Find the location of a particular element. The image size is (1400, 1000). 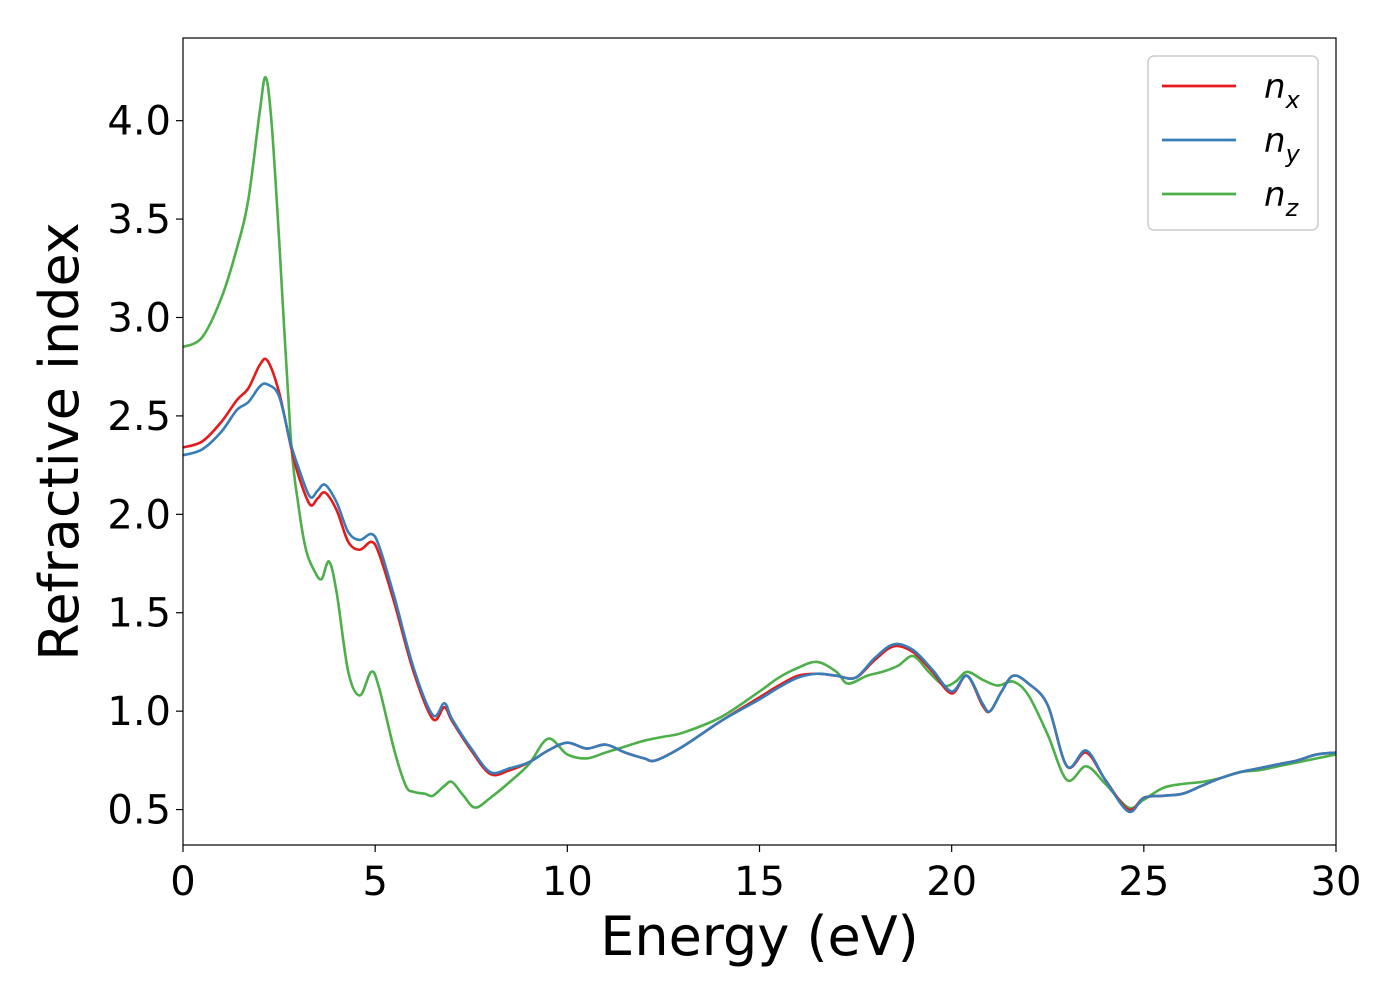

legend-label-x: nx is located at coordinates (1282, 90).